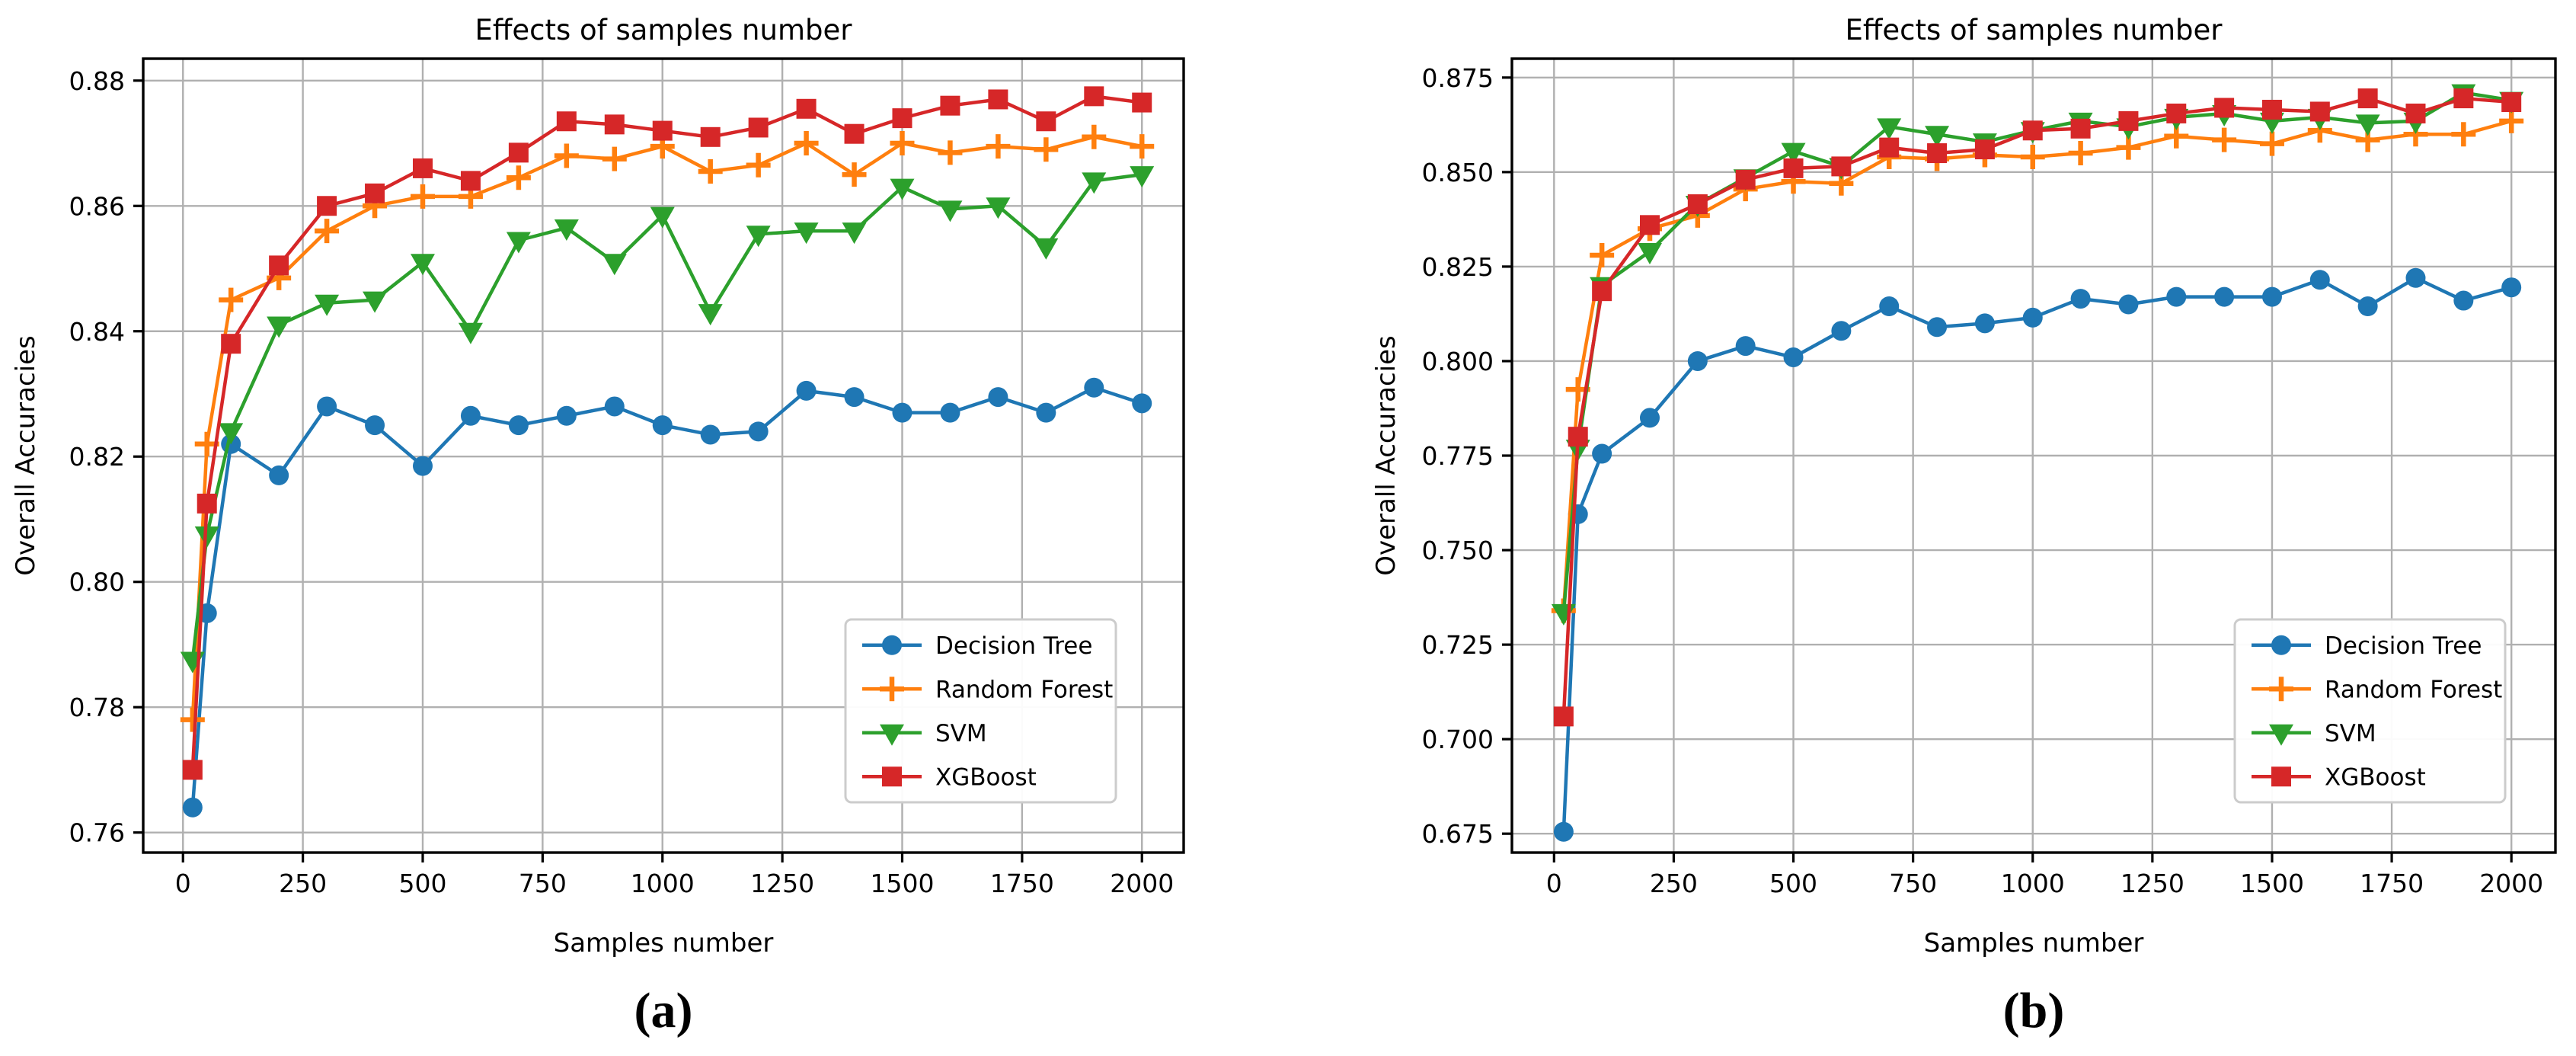 The image size is (2576, 1056). Describe the element at coordinates (667, 598) in the screenshot. I see `series-line-decision-tree` at that location.